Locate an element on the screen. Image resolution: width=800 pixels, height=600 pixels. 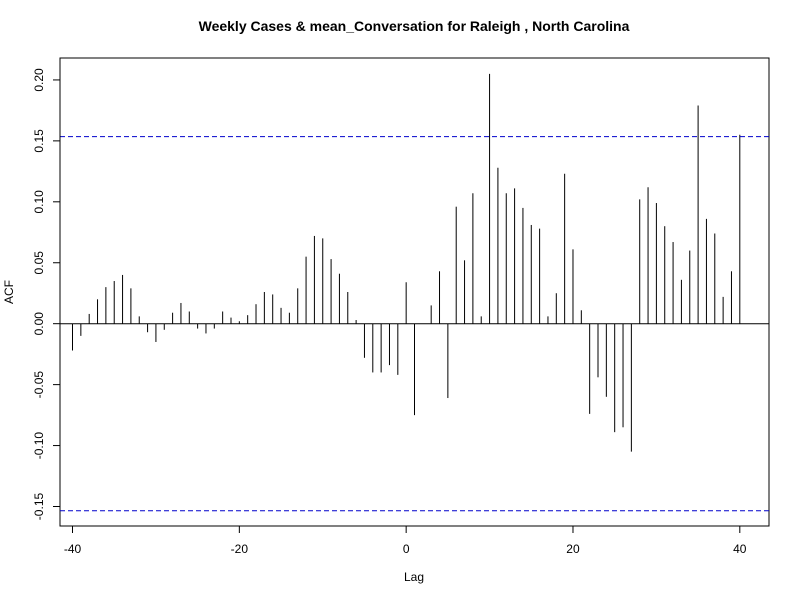
y-tick-label: -0.10 is located at coordinates (39, 446).